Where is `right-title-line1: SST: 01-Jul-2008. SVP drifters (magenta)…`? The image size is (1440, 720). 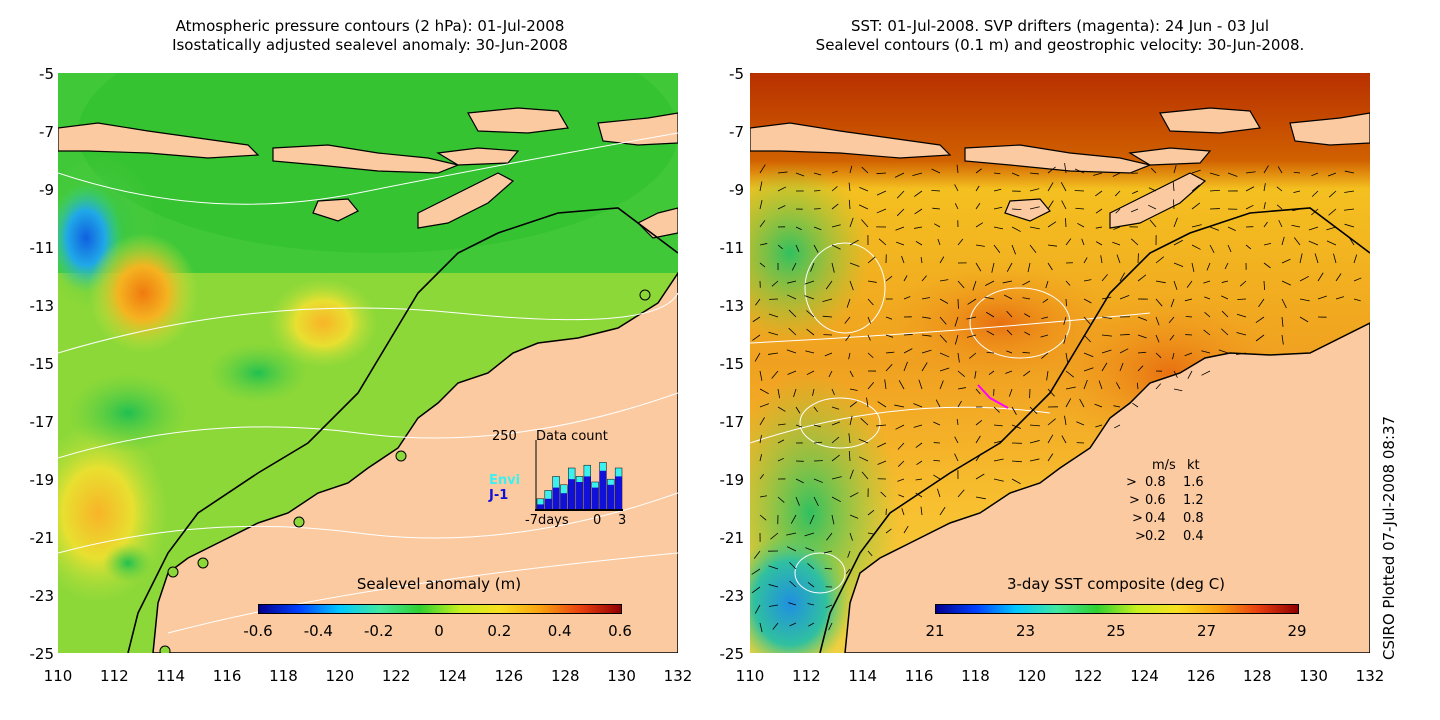 right-title-line1: SST: 01-Jul-2008. SVP drifters (magenta)… is located at coordinates (1060, 26).